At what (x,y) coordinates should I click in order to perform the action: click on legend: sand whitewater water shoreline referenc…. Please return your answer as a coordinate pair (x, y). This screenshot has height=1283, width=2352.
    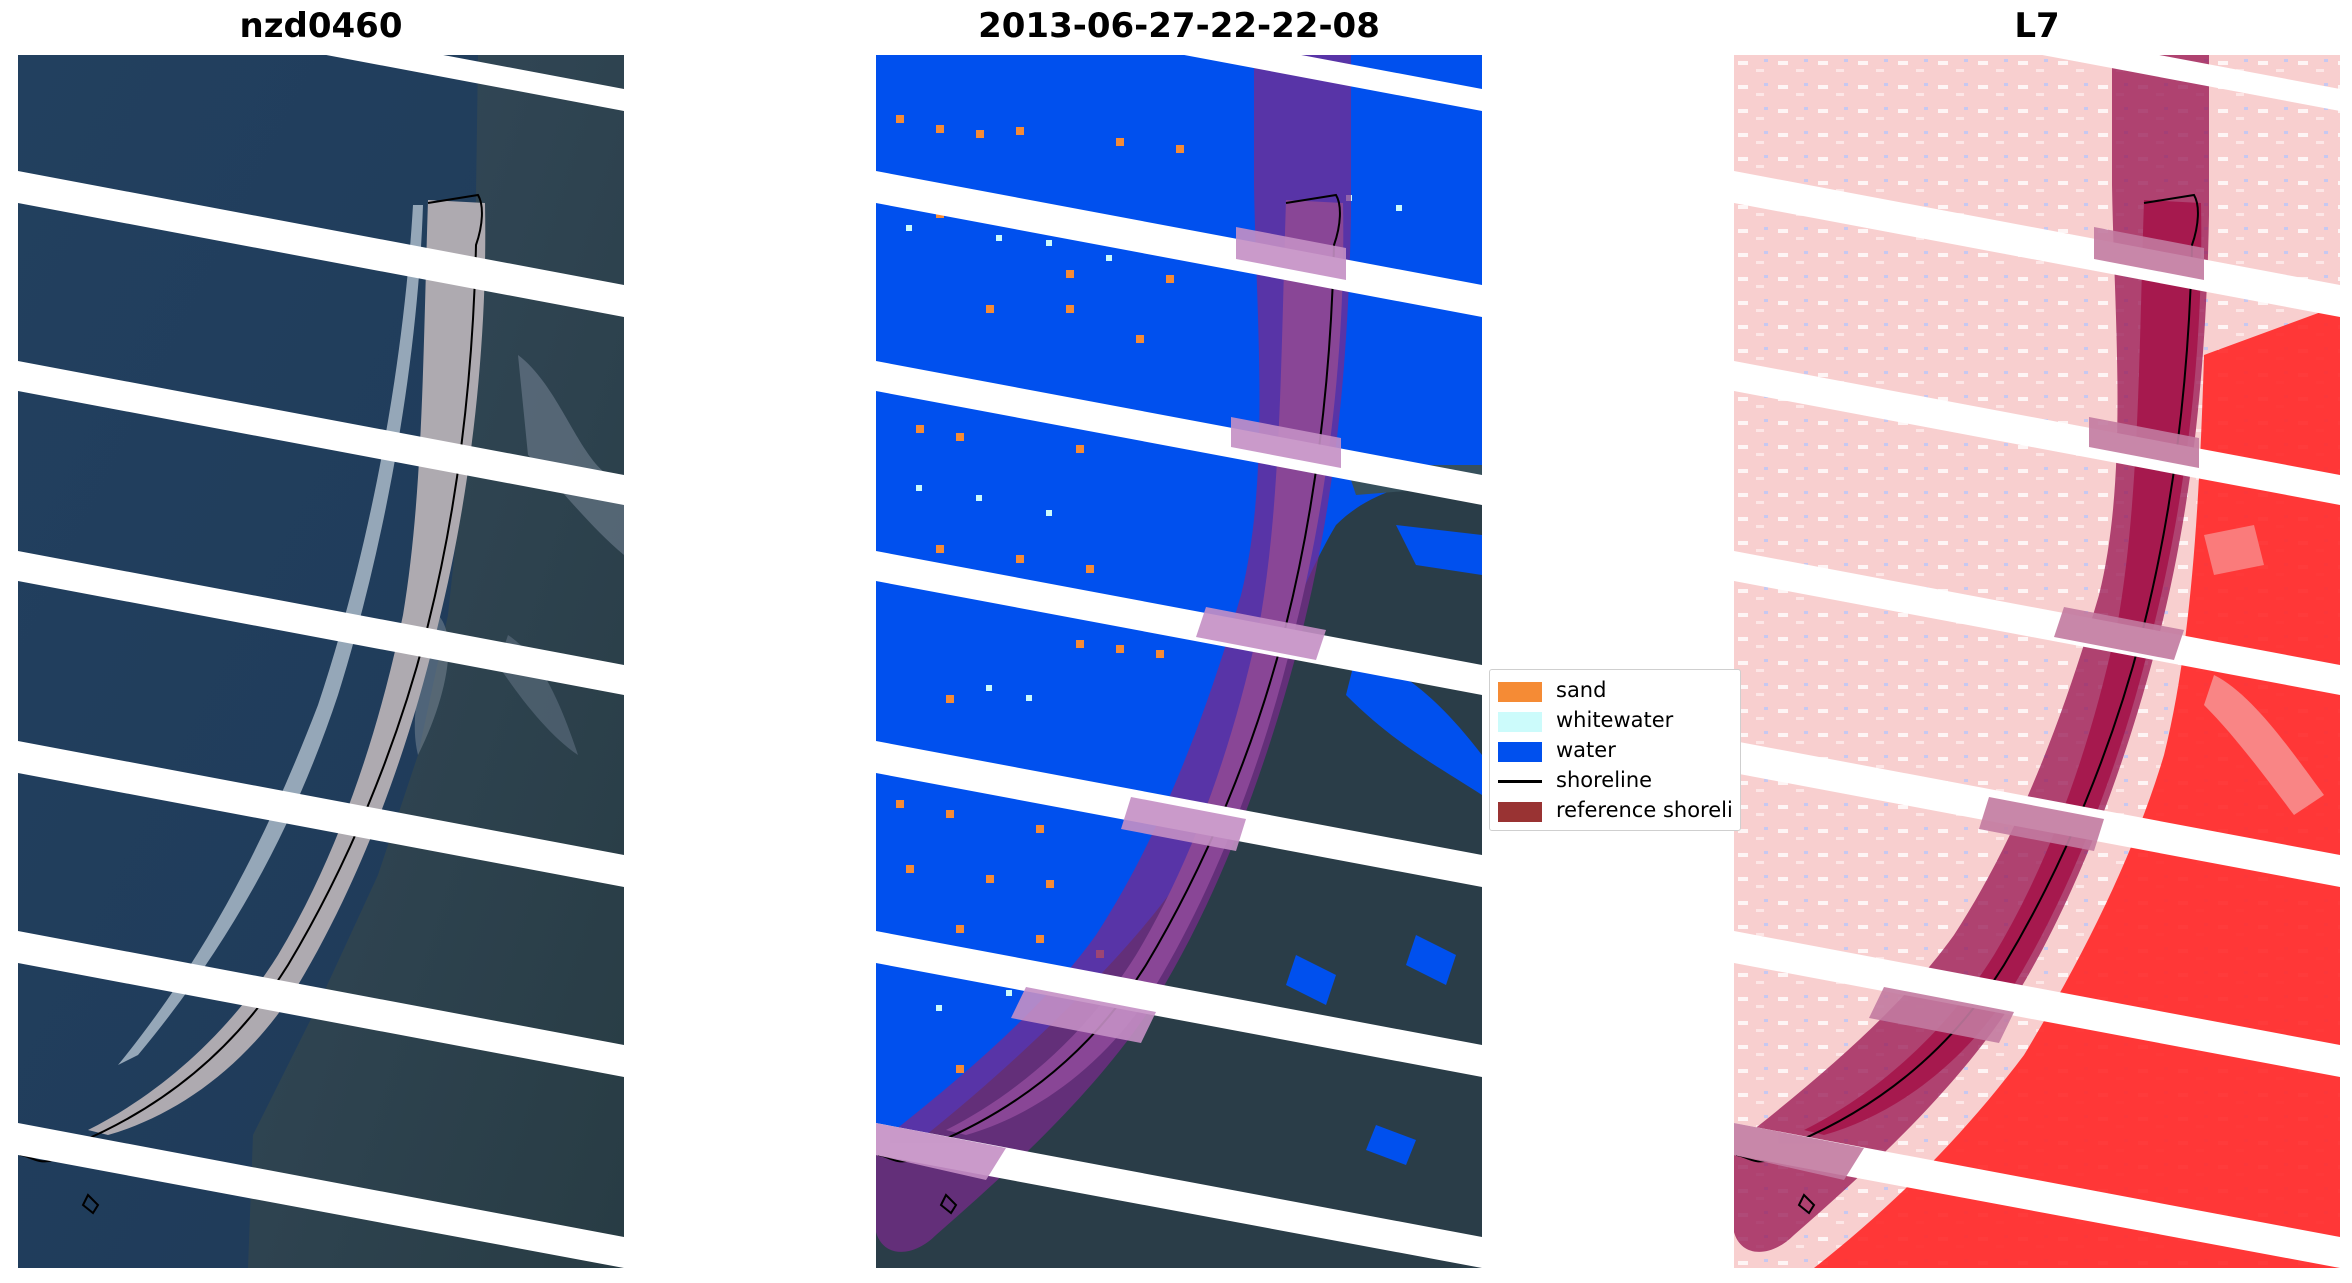
    Looking at the image, I should click on (1615, 750).